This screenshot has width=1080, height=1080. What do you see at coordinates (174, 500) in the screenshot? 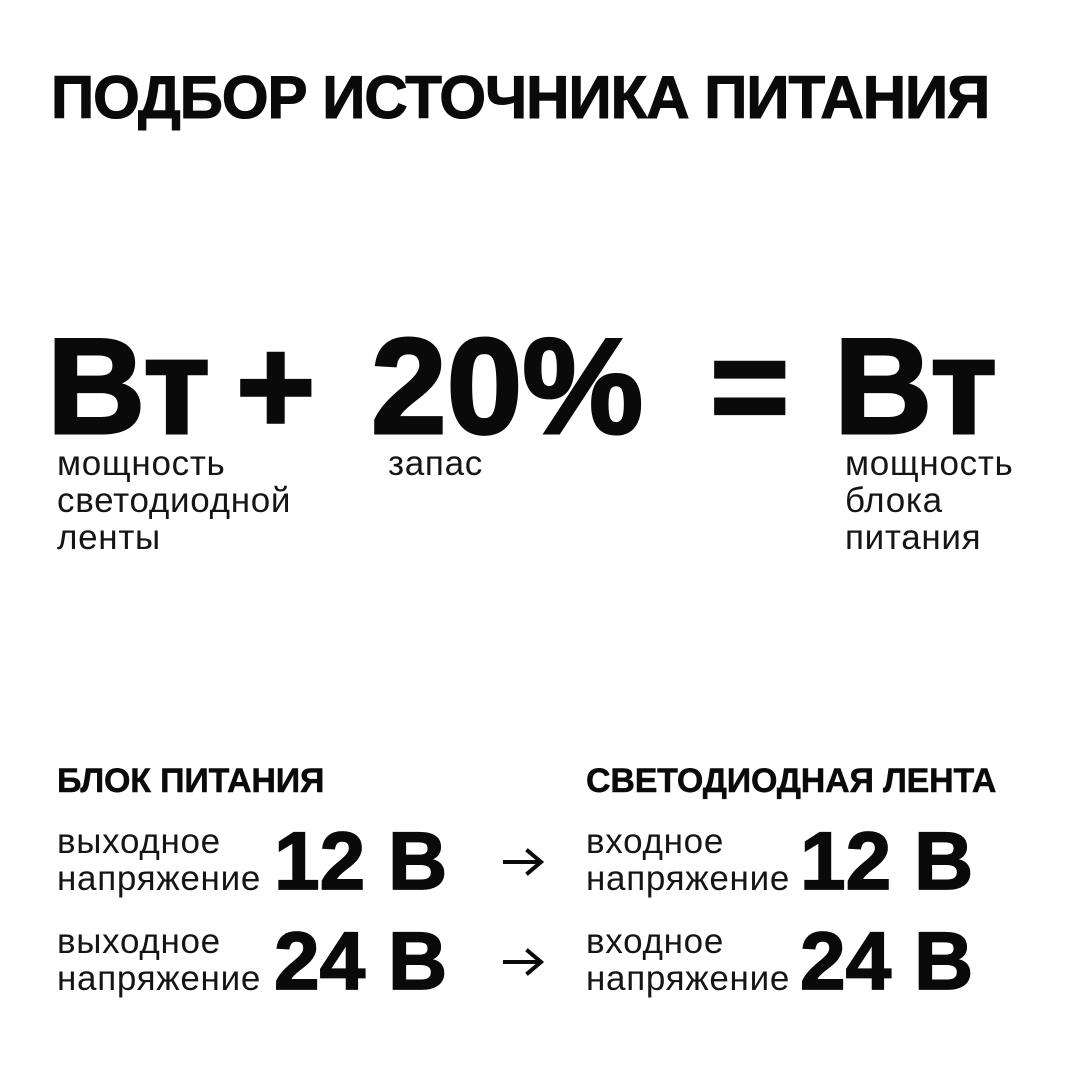
I see `strip-power-label: мощность светодиодной ленты` at bounding box center [174, 500].